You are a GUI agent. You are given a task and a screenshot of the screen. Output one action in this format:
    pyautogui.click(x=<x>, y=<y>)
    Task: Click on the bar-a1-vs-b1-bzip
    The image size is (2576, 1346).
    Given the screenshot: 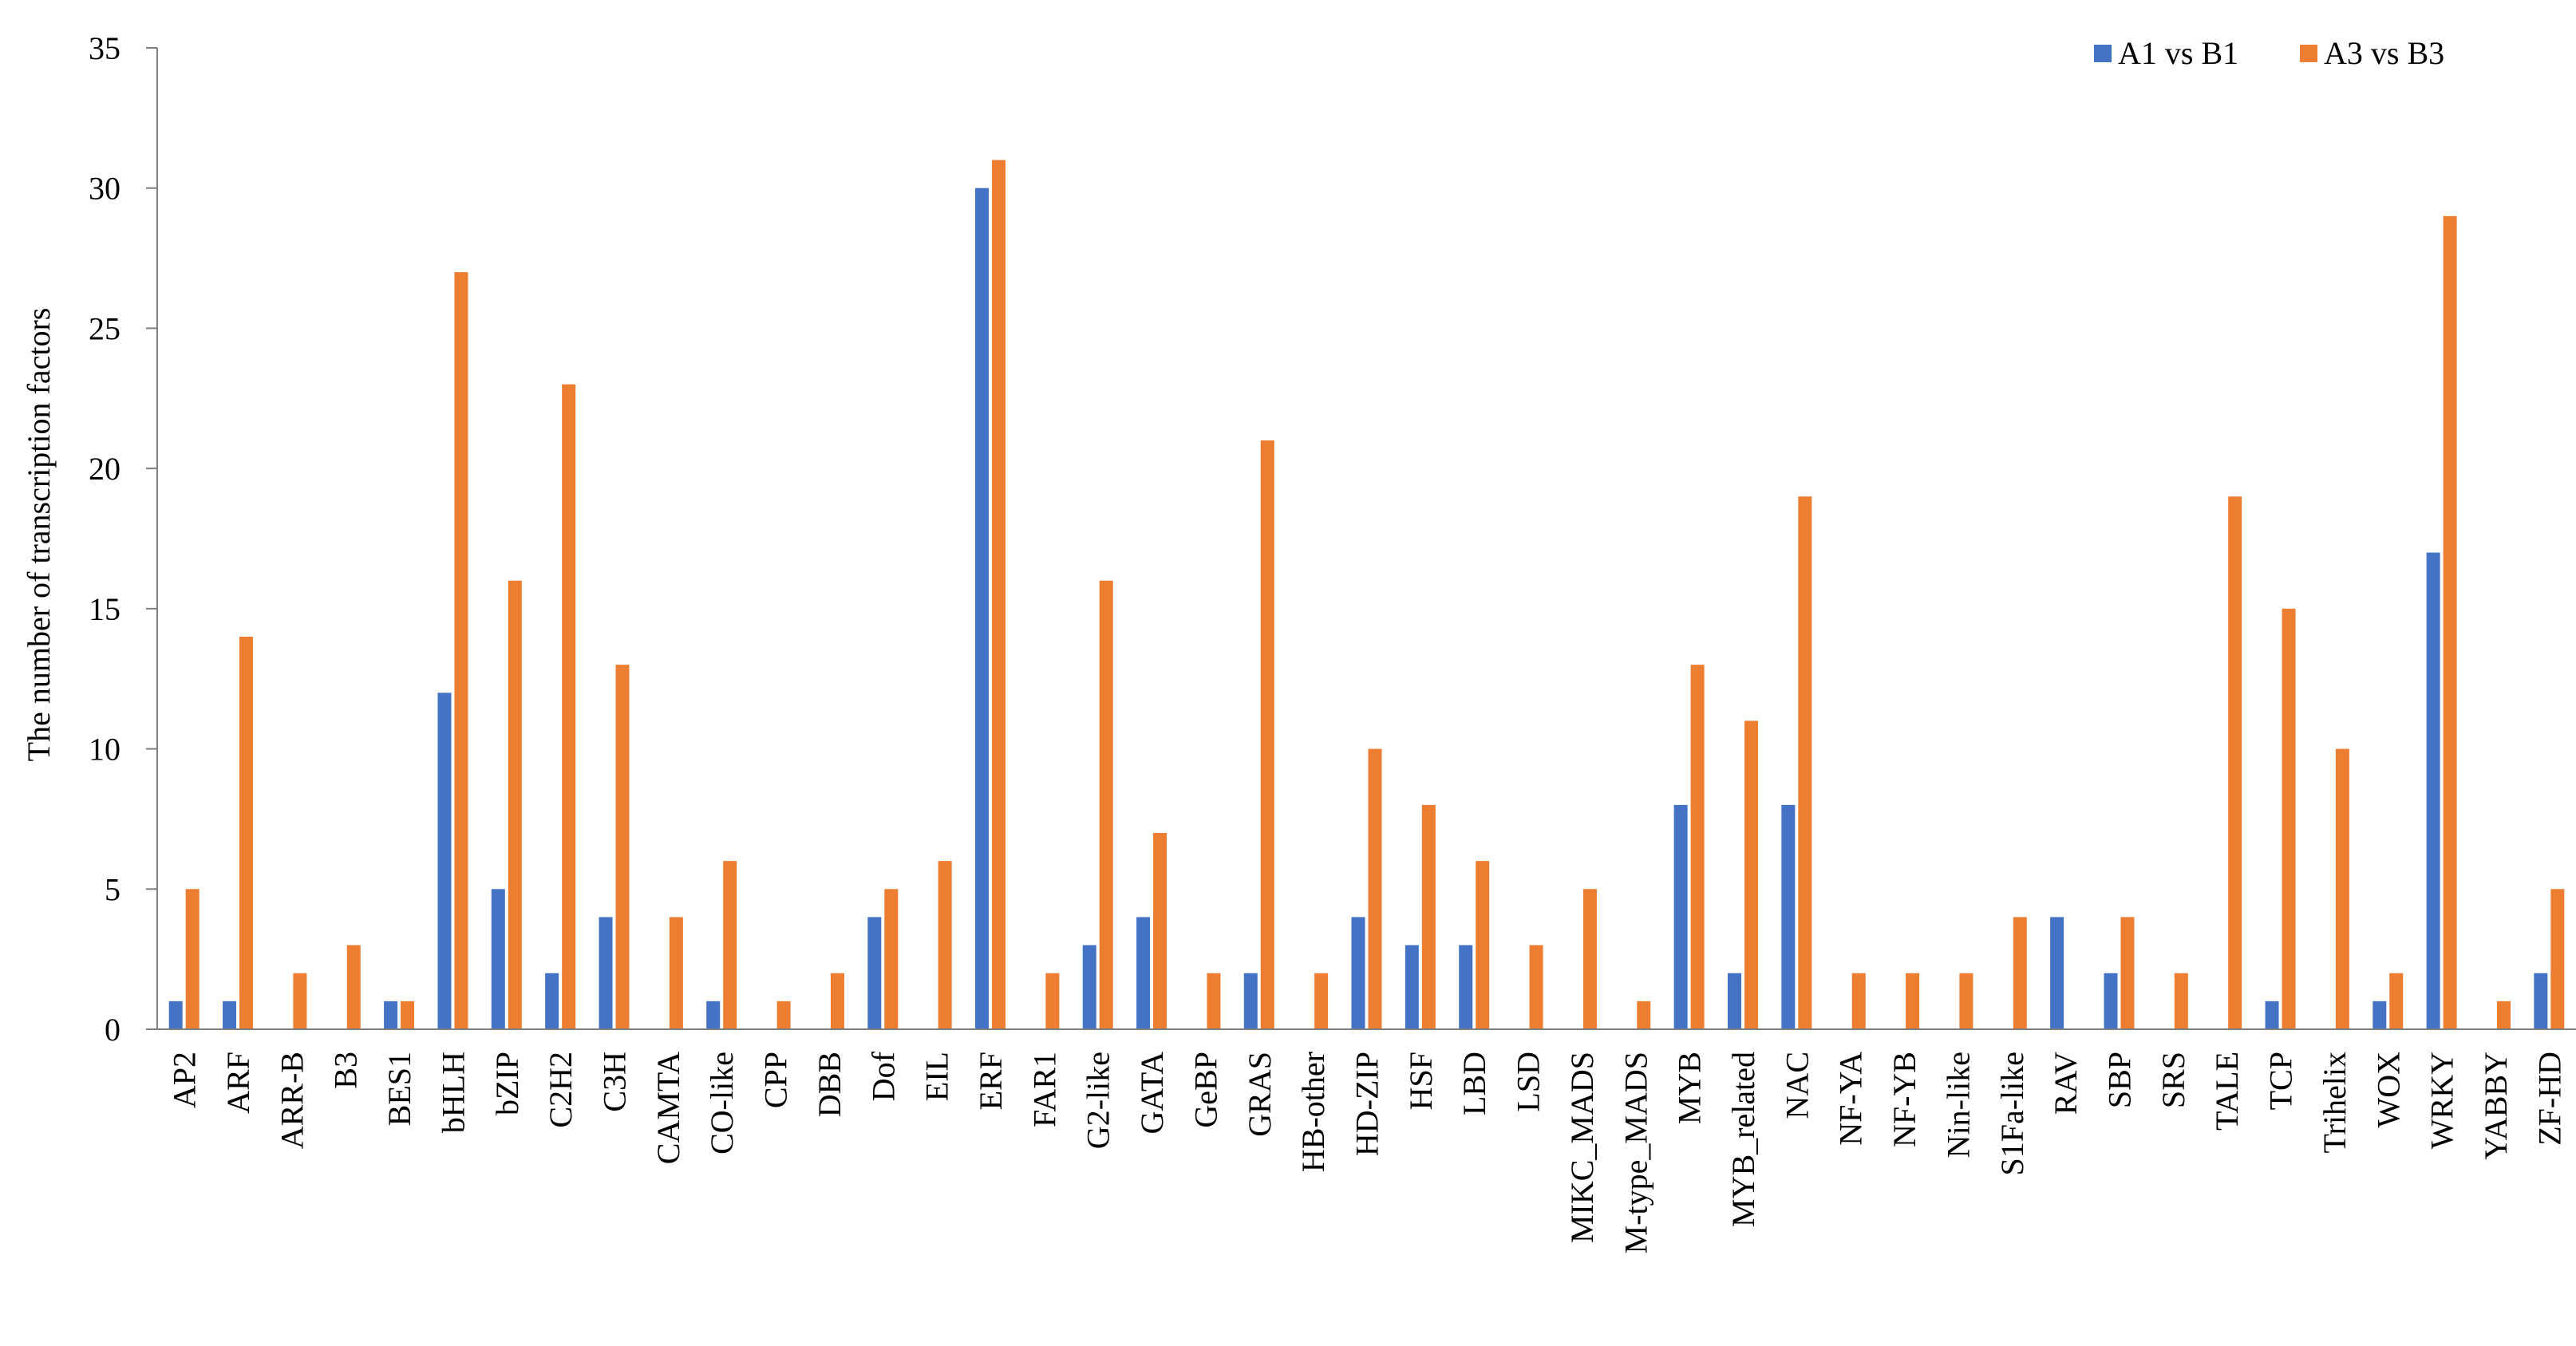 What is the action you would take?
    pyautogui.click(x=498, y=959)
    